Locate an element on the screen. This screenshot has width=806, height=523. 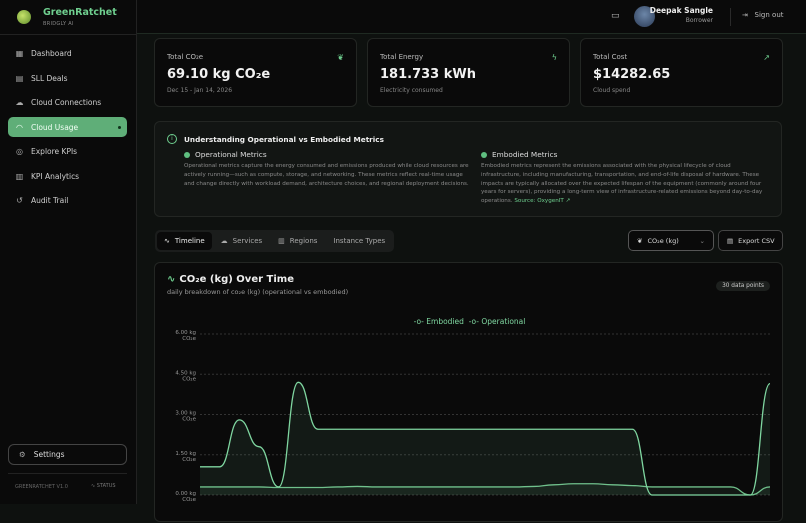
history-icon: ↺ is located at coordinates (19, 200).